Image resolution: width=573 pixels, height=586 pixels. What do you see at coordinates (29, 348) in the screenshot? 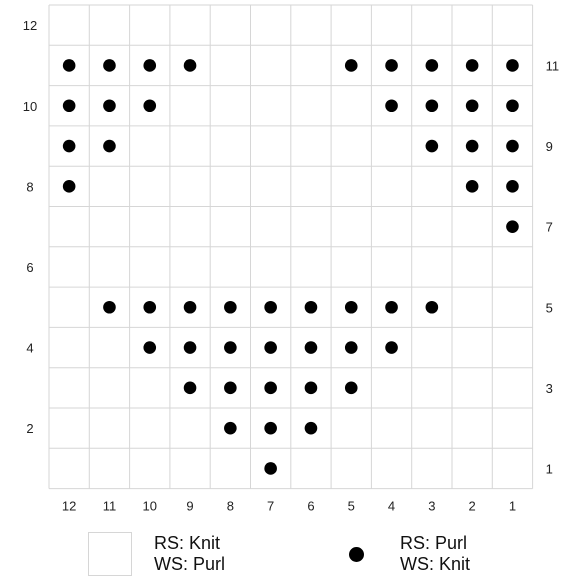
I see `row-number-label-left: 4` at bounding box center [29, 348].